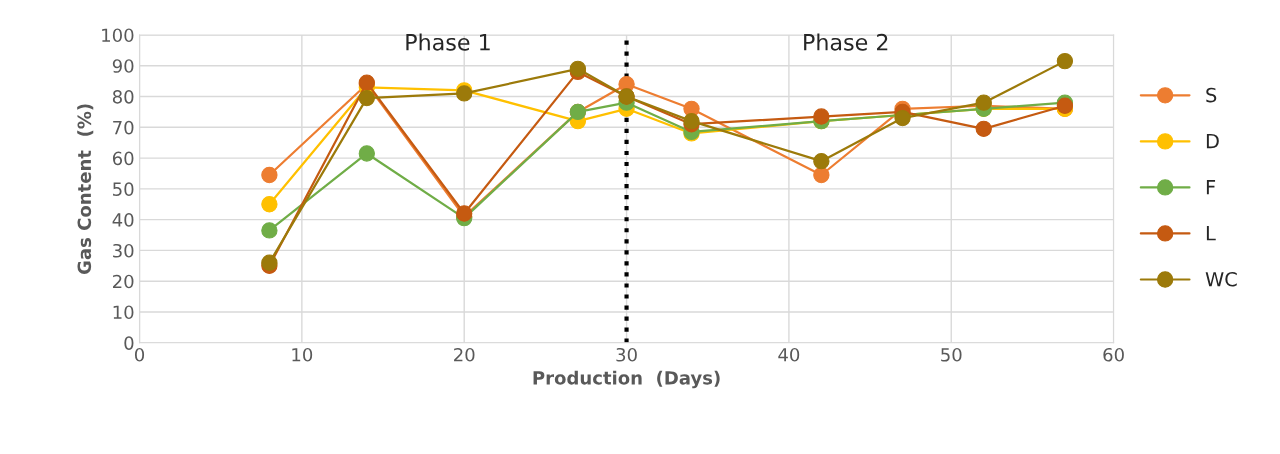  I want to click on y-tick-label: 30, so click(123, 250).